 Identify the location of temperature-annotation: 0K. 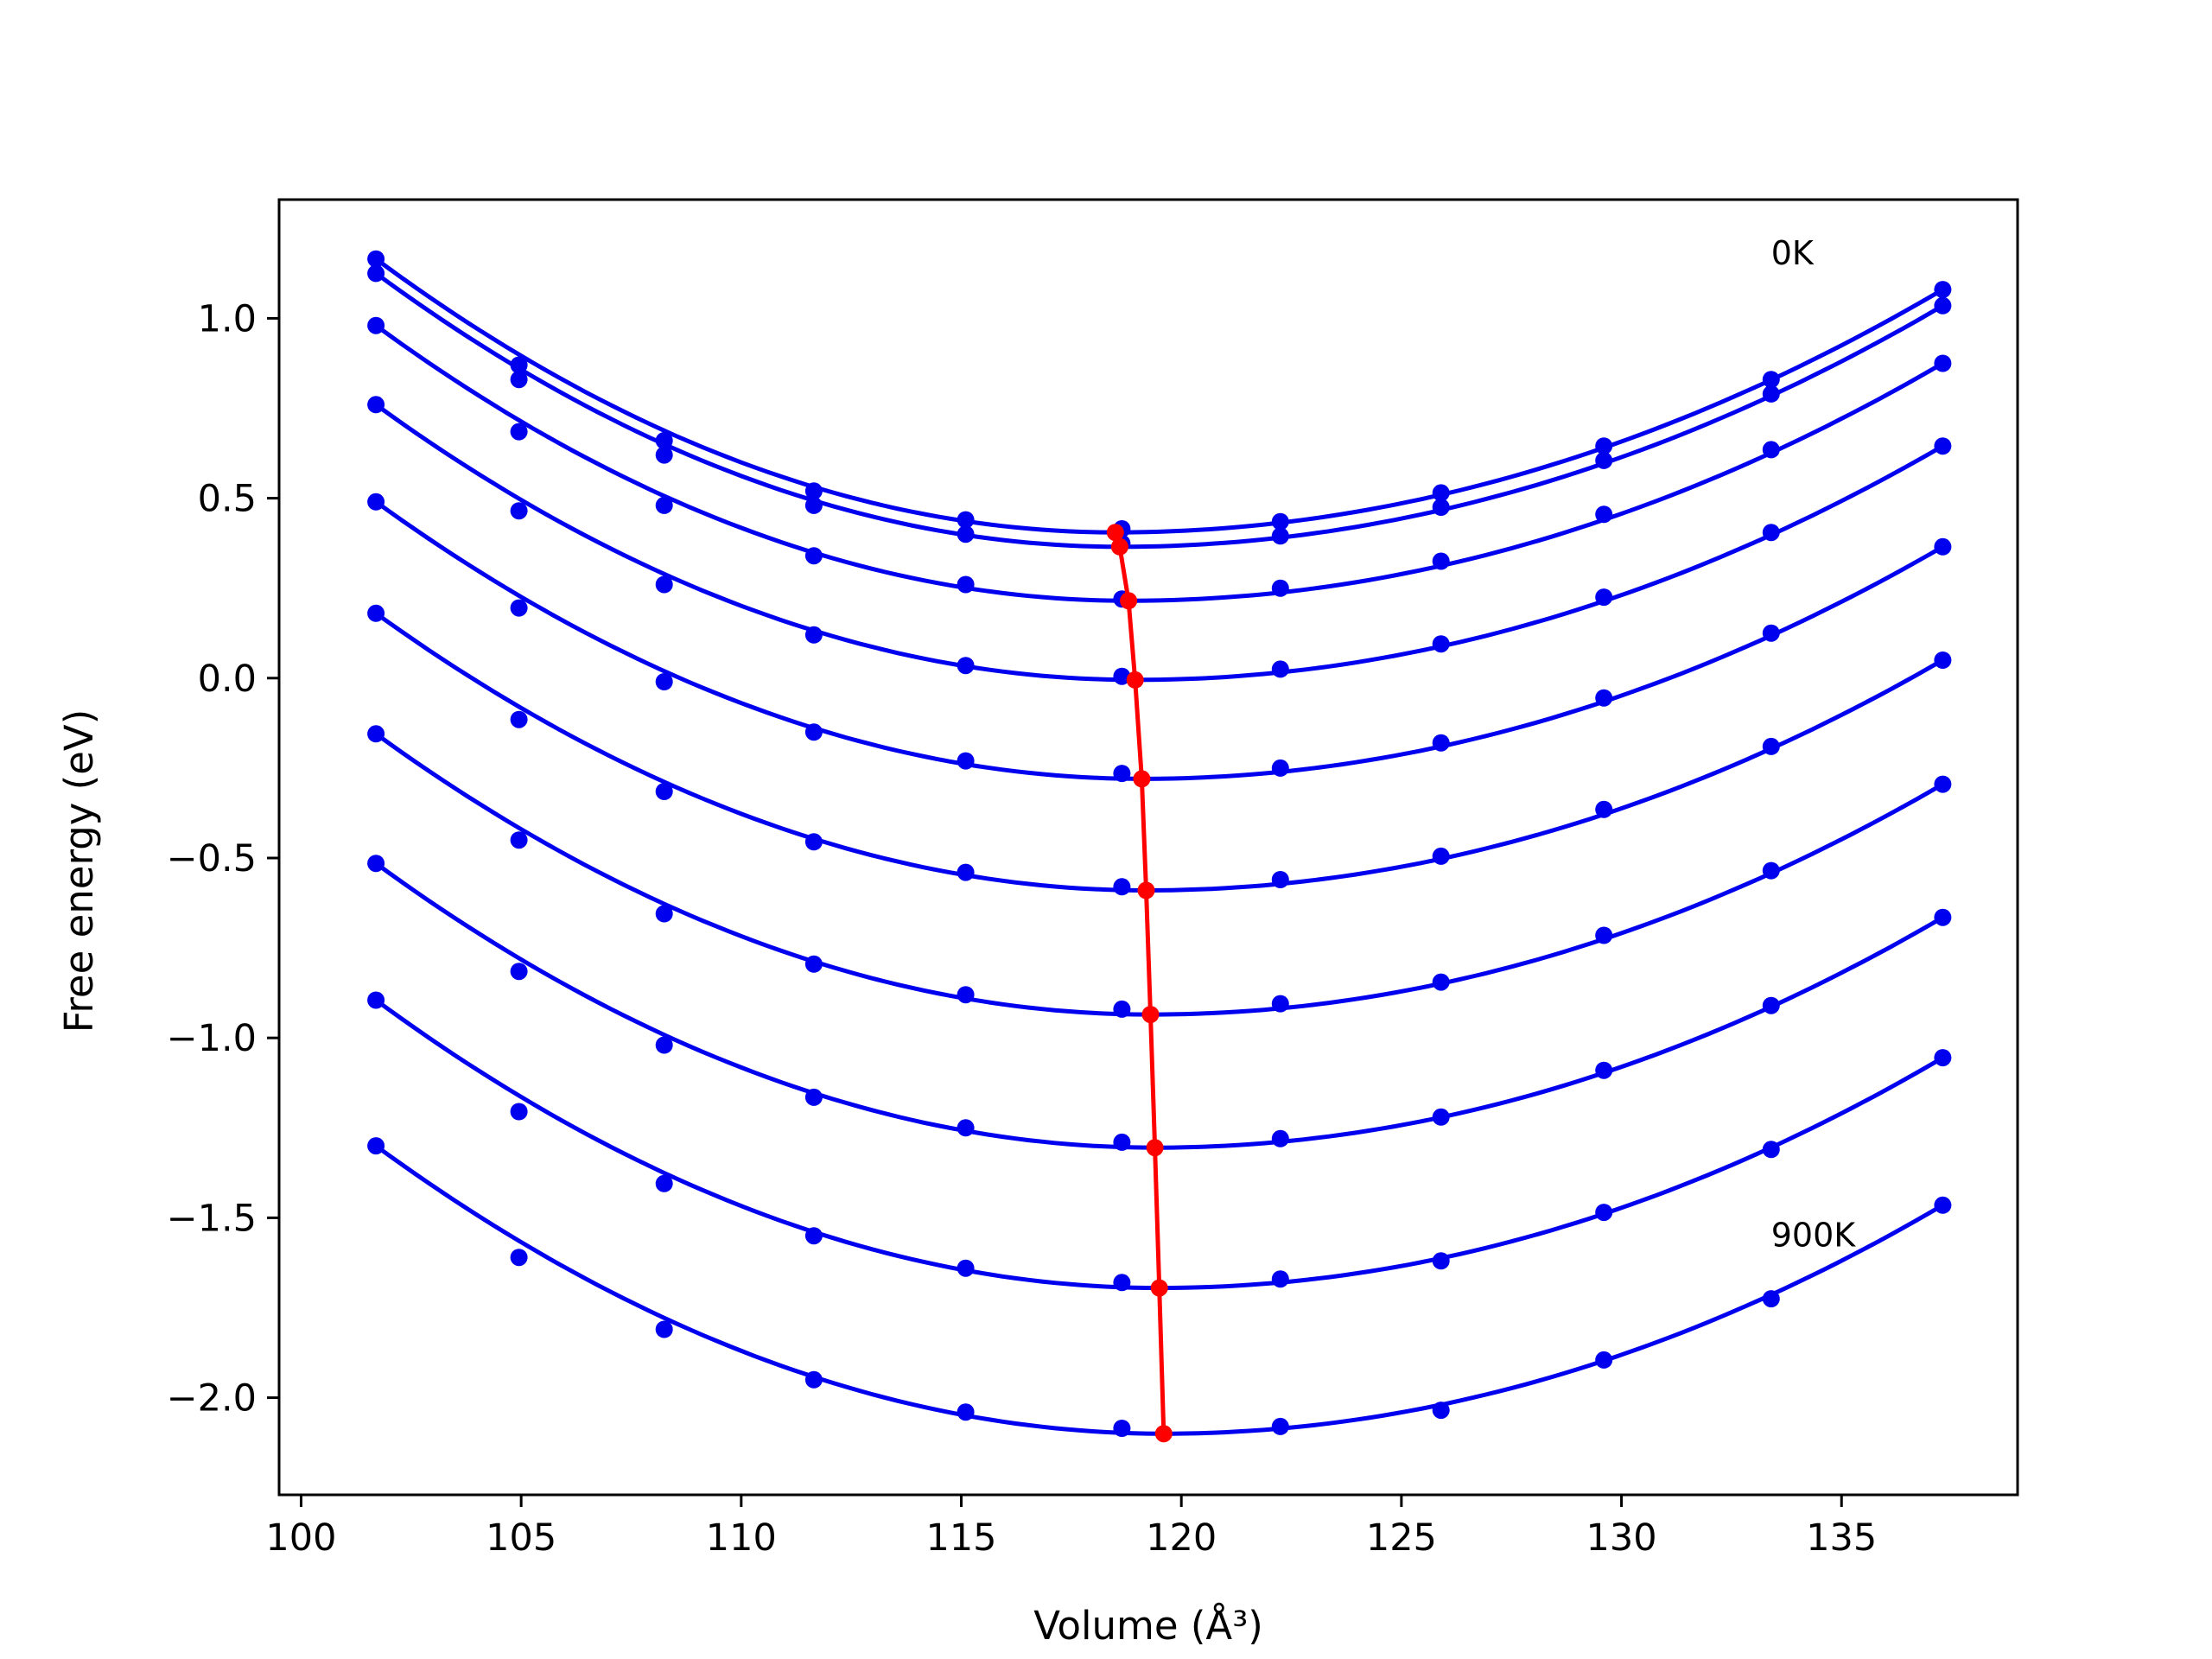
(1793, 253).